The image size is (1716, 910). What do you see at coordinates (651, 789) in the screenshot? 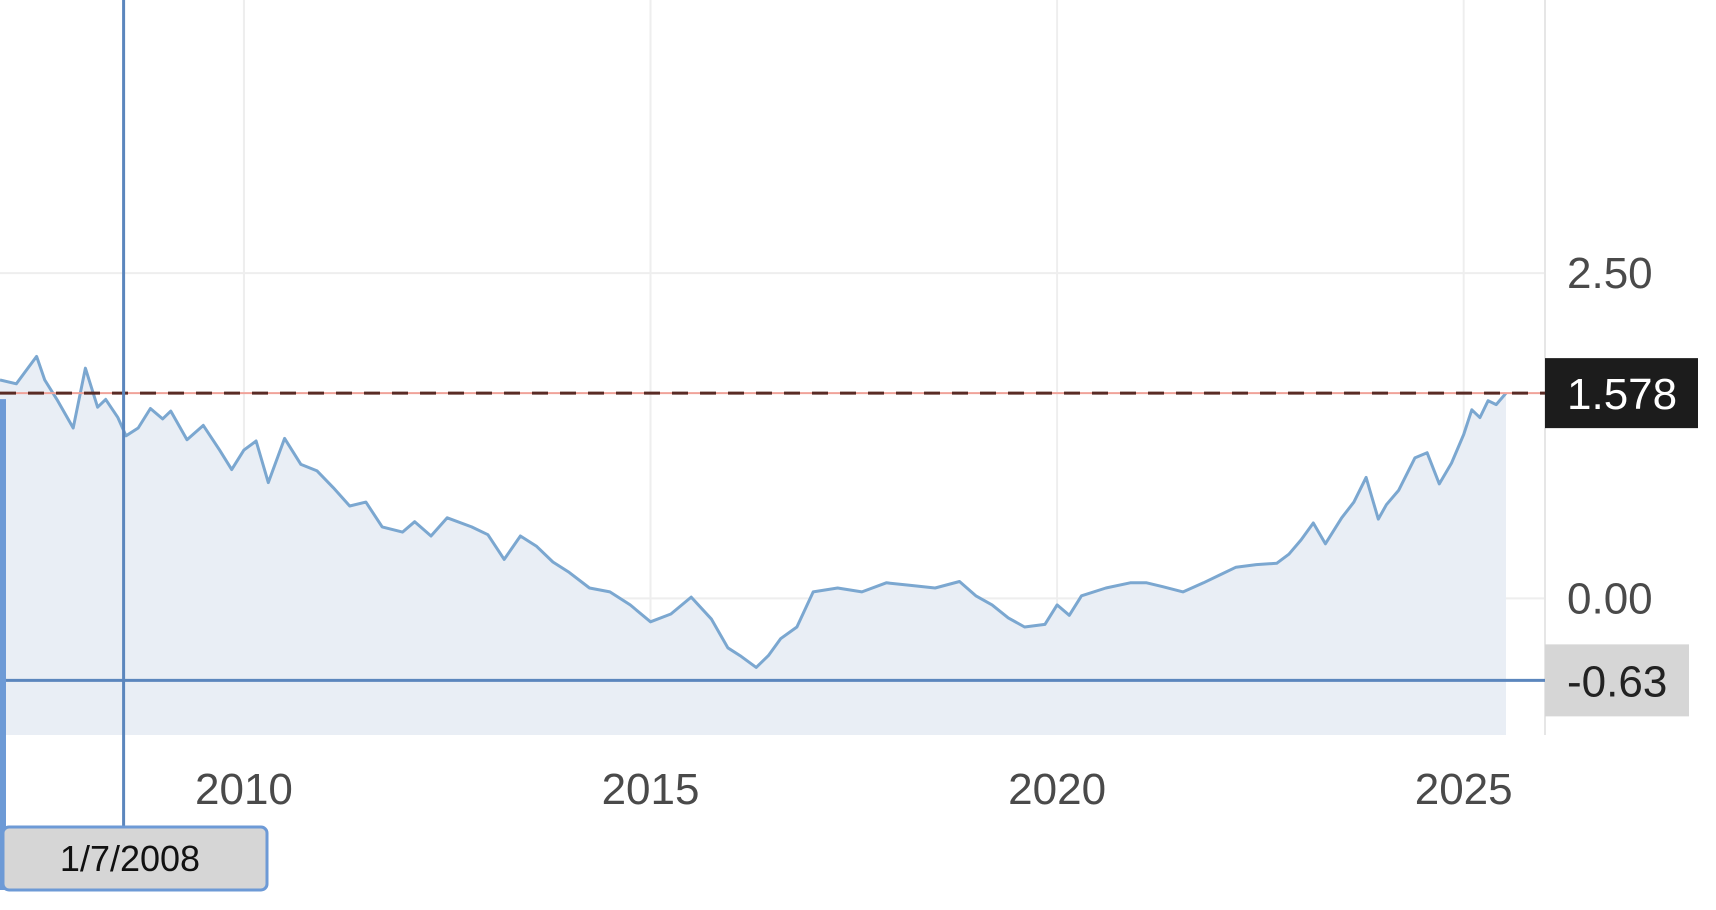
I see `x-tick-label: 2015` at bounding box center [651, 789].